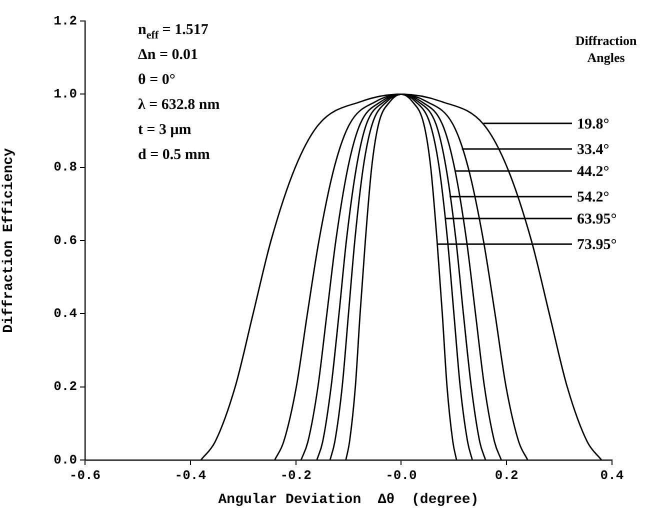  Describe the element at coordinates (348, 500) in the screenshot. I see `x-axis-title: Angular Deviation Δθ (degree)` at that location.